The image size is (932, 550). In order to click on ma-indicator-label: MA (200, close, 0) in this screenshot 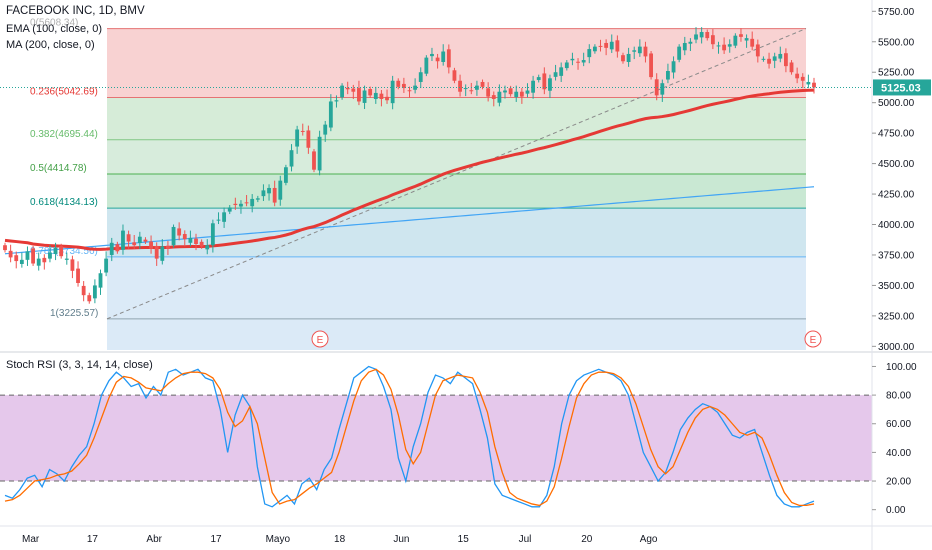, I will do `click(50, 45)`.